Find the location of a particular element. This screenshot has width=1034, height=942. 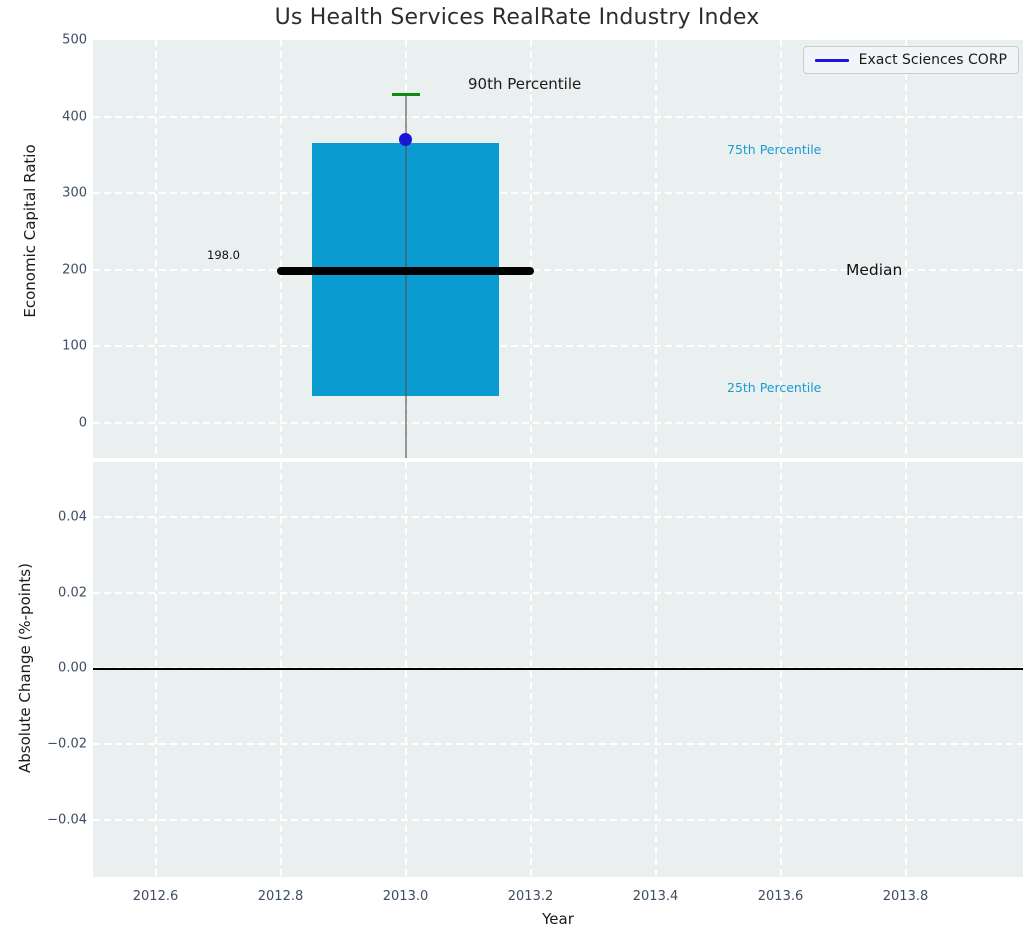

legend-label: Exact Sciences CORP is located at coordinates (932, 60).